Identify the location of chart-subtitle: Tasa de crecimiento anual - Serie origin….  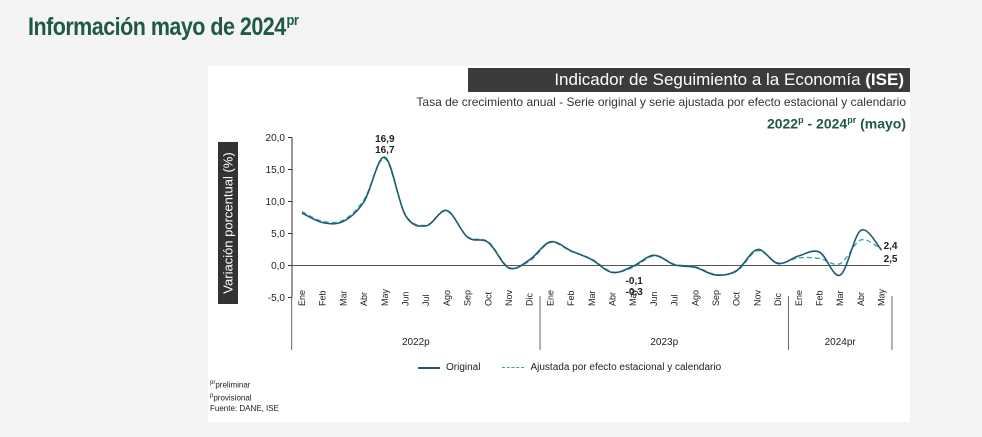
(661, 102).